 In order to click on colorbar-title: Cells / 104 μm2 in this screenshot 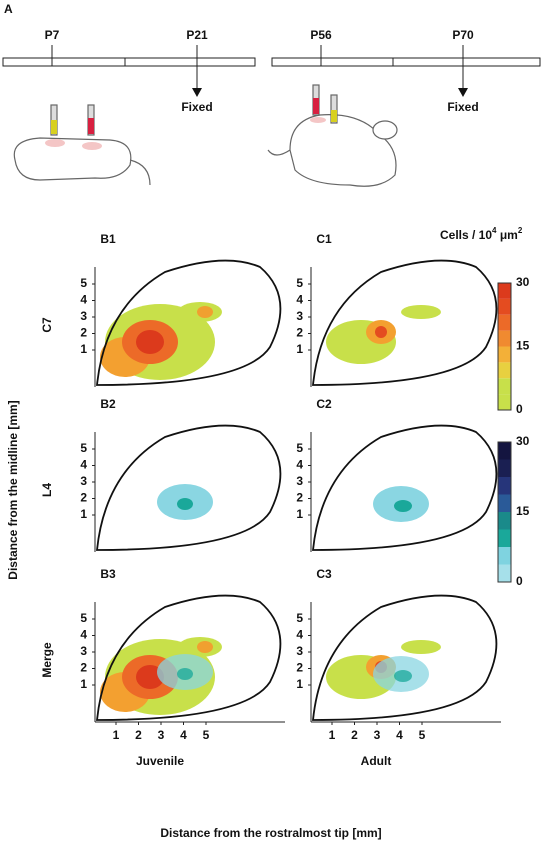, I will do `click(481, 234)`.